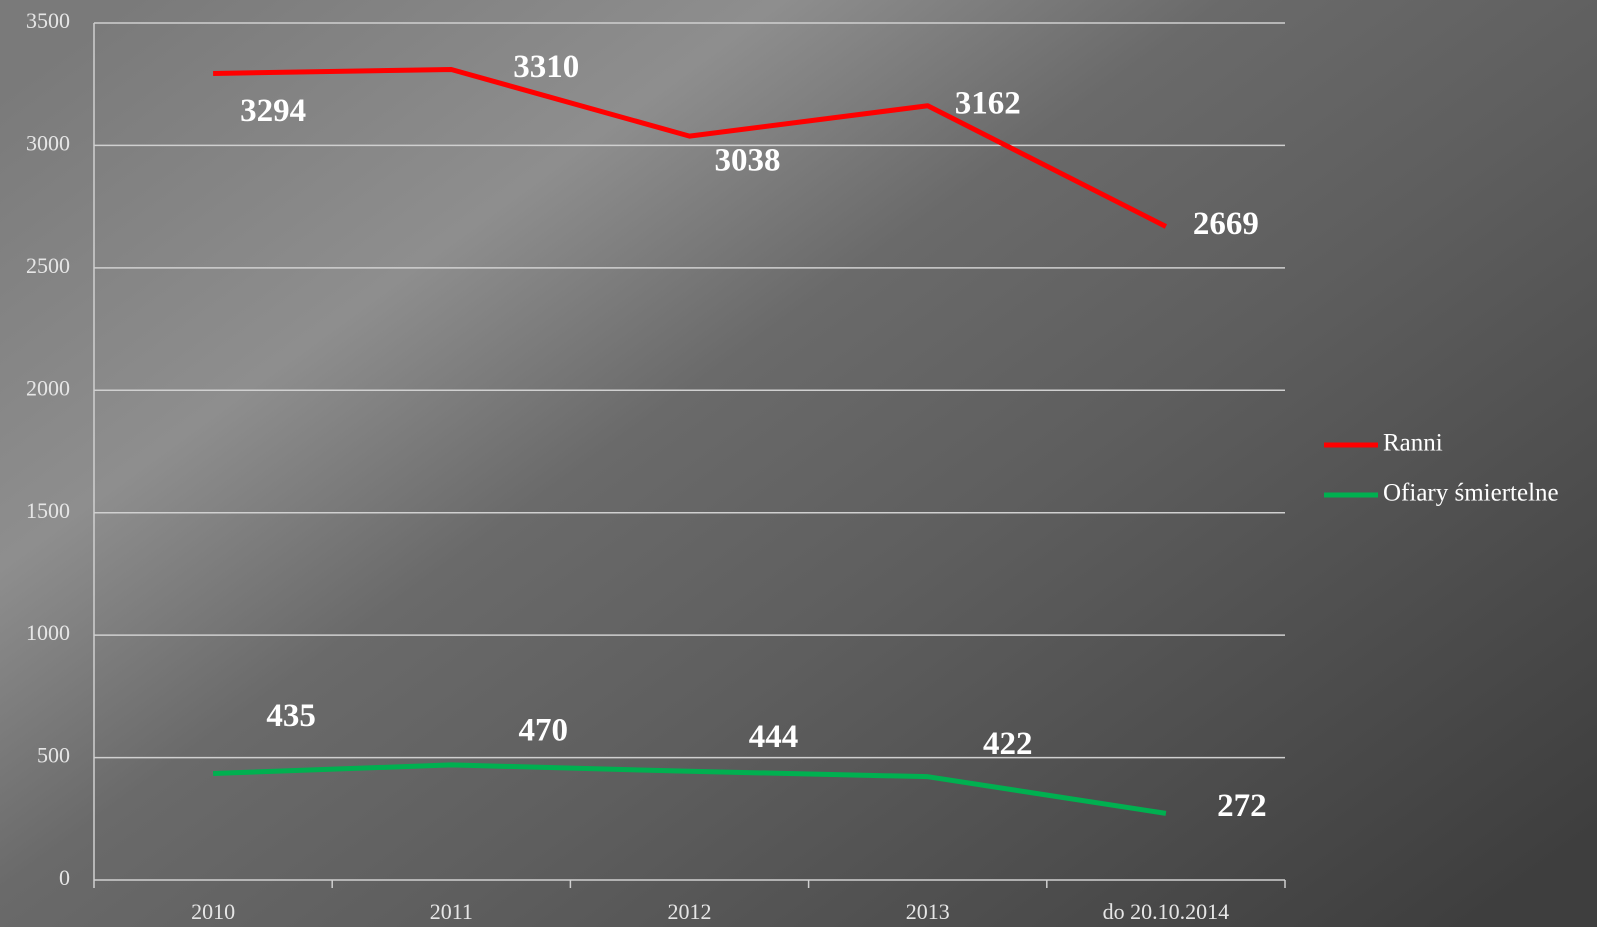  Describe the element at coordinates (748, 161) in the screenshot. I see `data-label: 3038` at that location.